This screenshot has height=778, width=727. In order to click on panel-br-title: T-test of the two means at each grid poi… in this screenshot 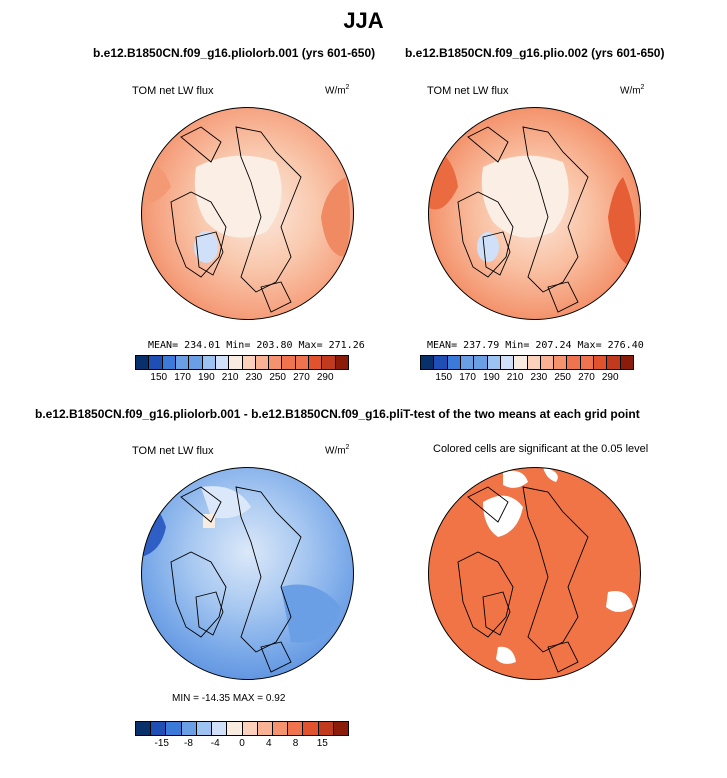, I will do `click(521, 414)`.